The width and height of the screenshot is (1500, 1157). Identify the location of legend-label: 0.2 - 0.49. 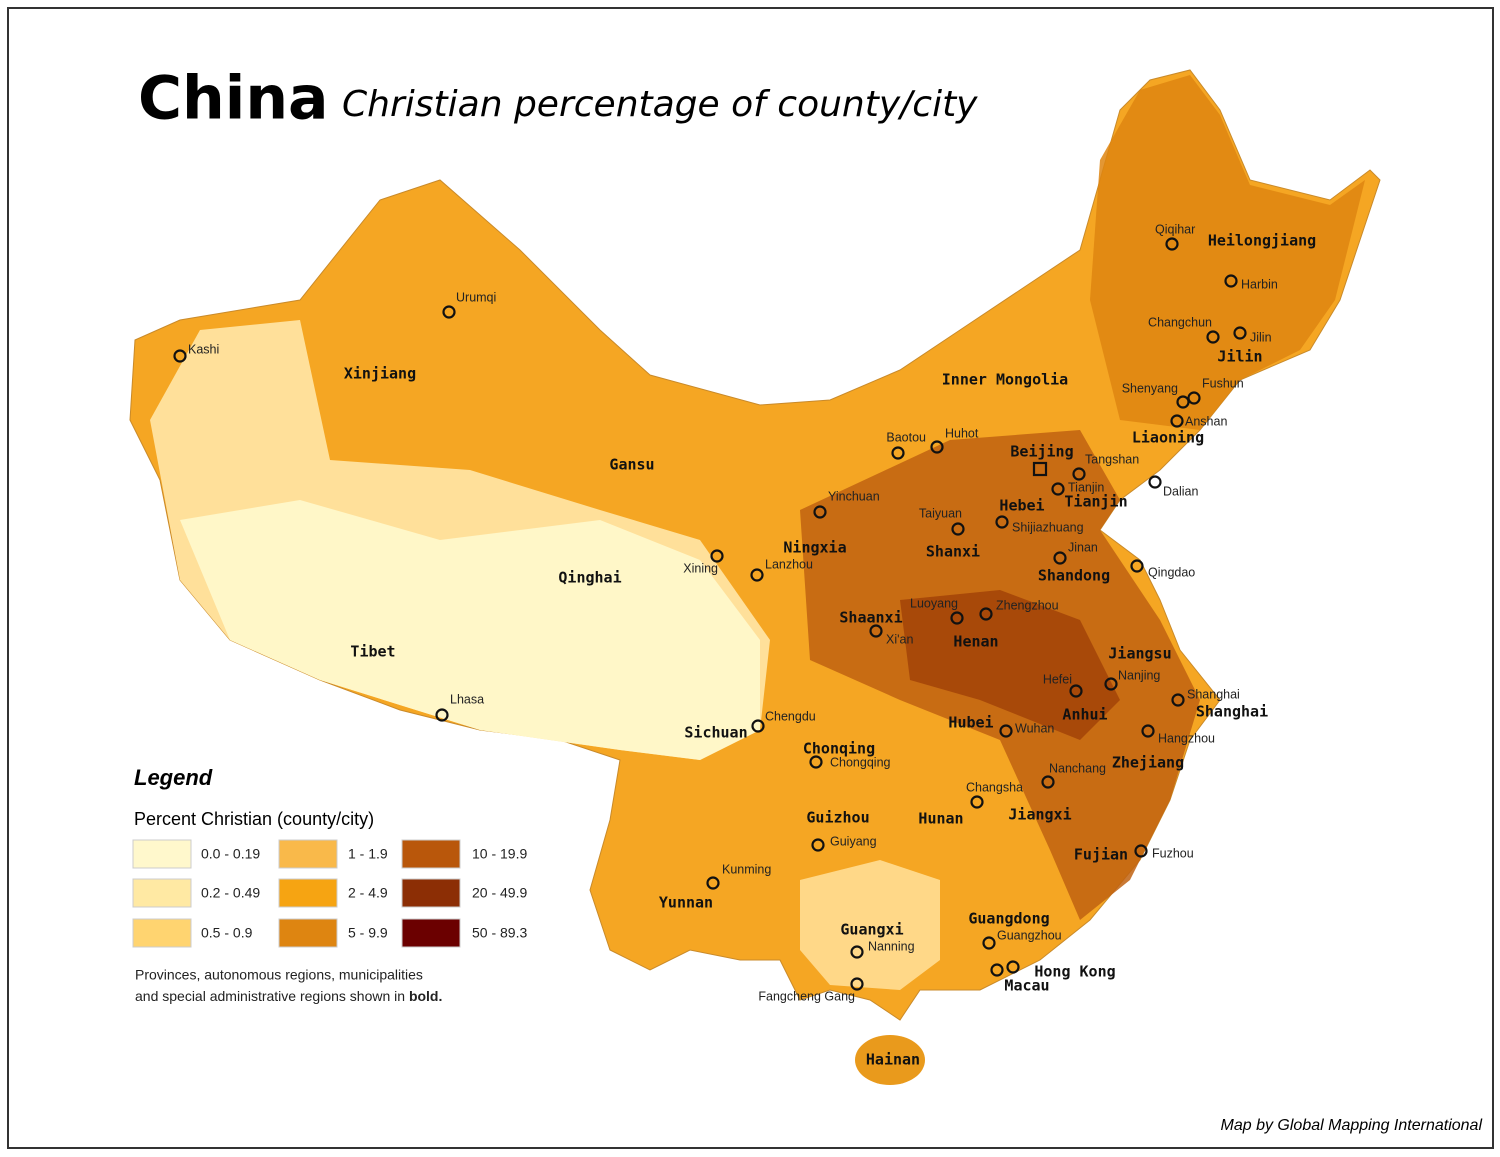
(230, 893).